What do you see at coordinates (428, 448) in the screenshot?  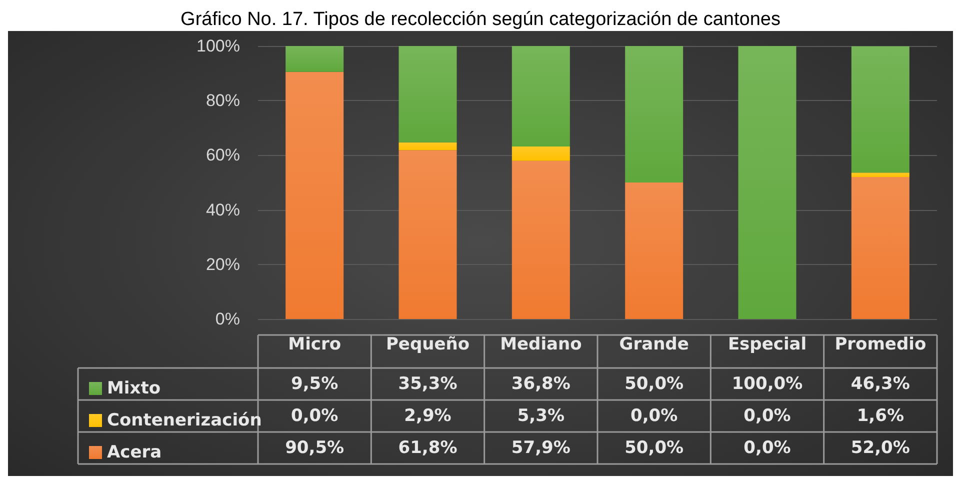 I see `data-label: 61,8%` at bounding box center [428, 448].